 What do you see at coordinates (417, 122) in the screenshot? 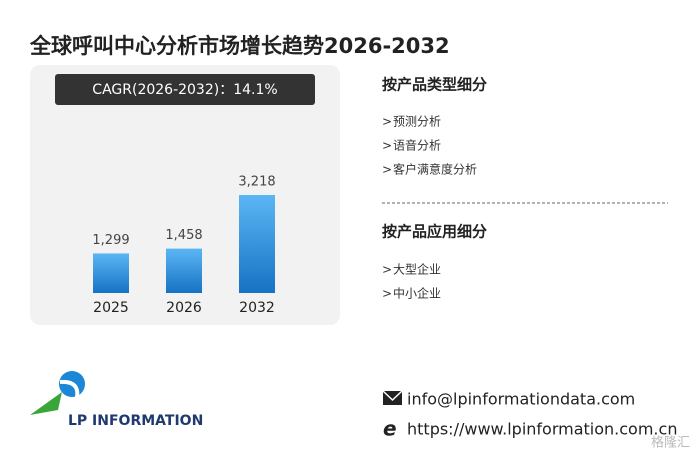
I see `segment-item: 预测分析` at bounding box center [417, 122].